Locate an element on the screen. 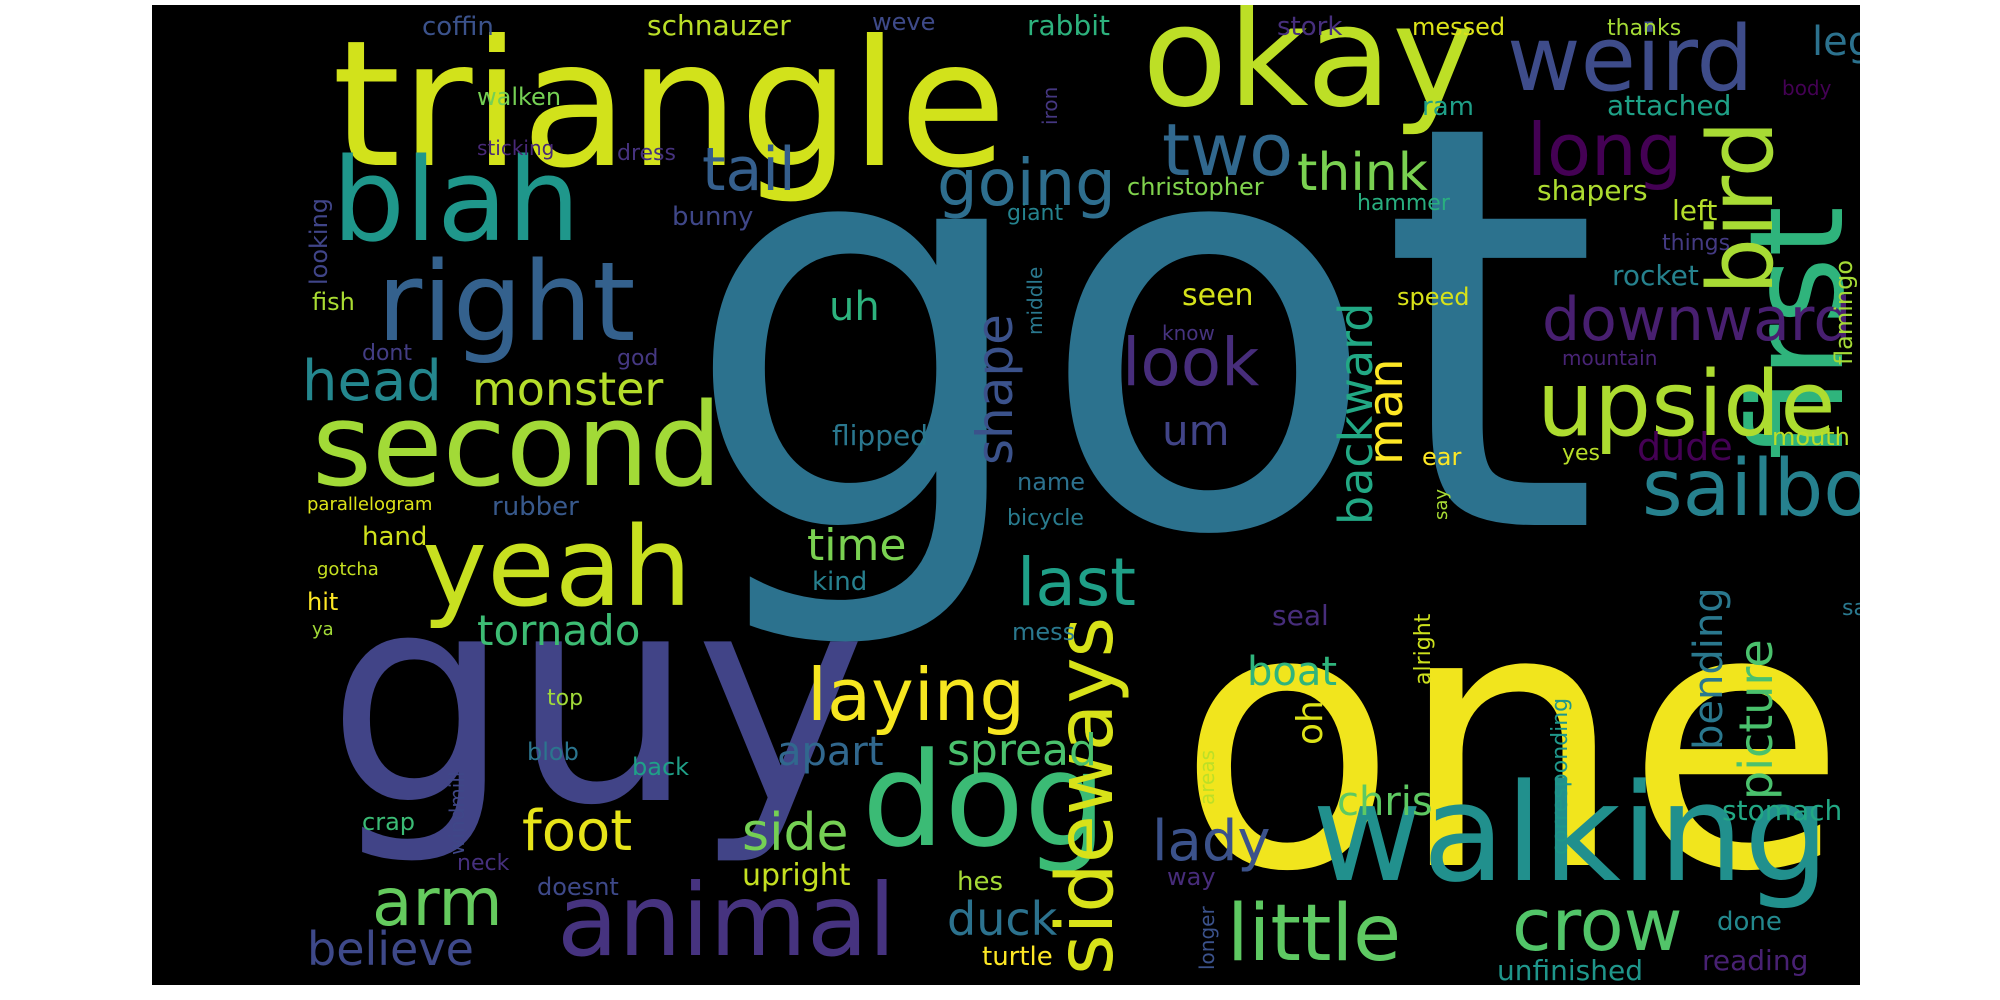  word-bending: bending is located at coordinates (1709, 668).